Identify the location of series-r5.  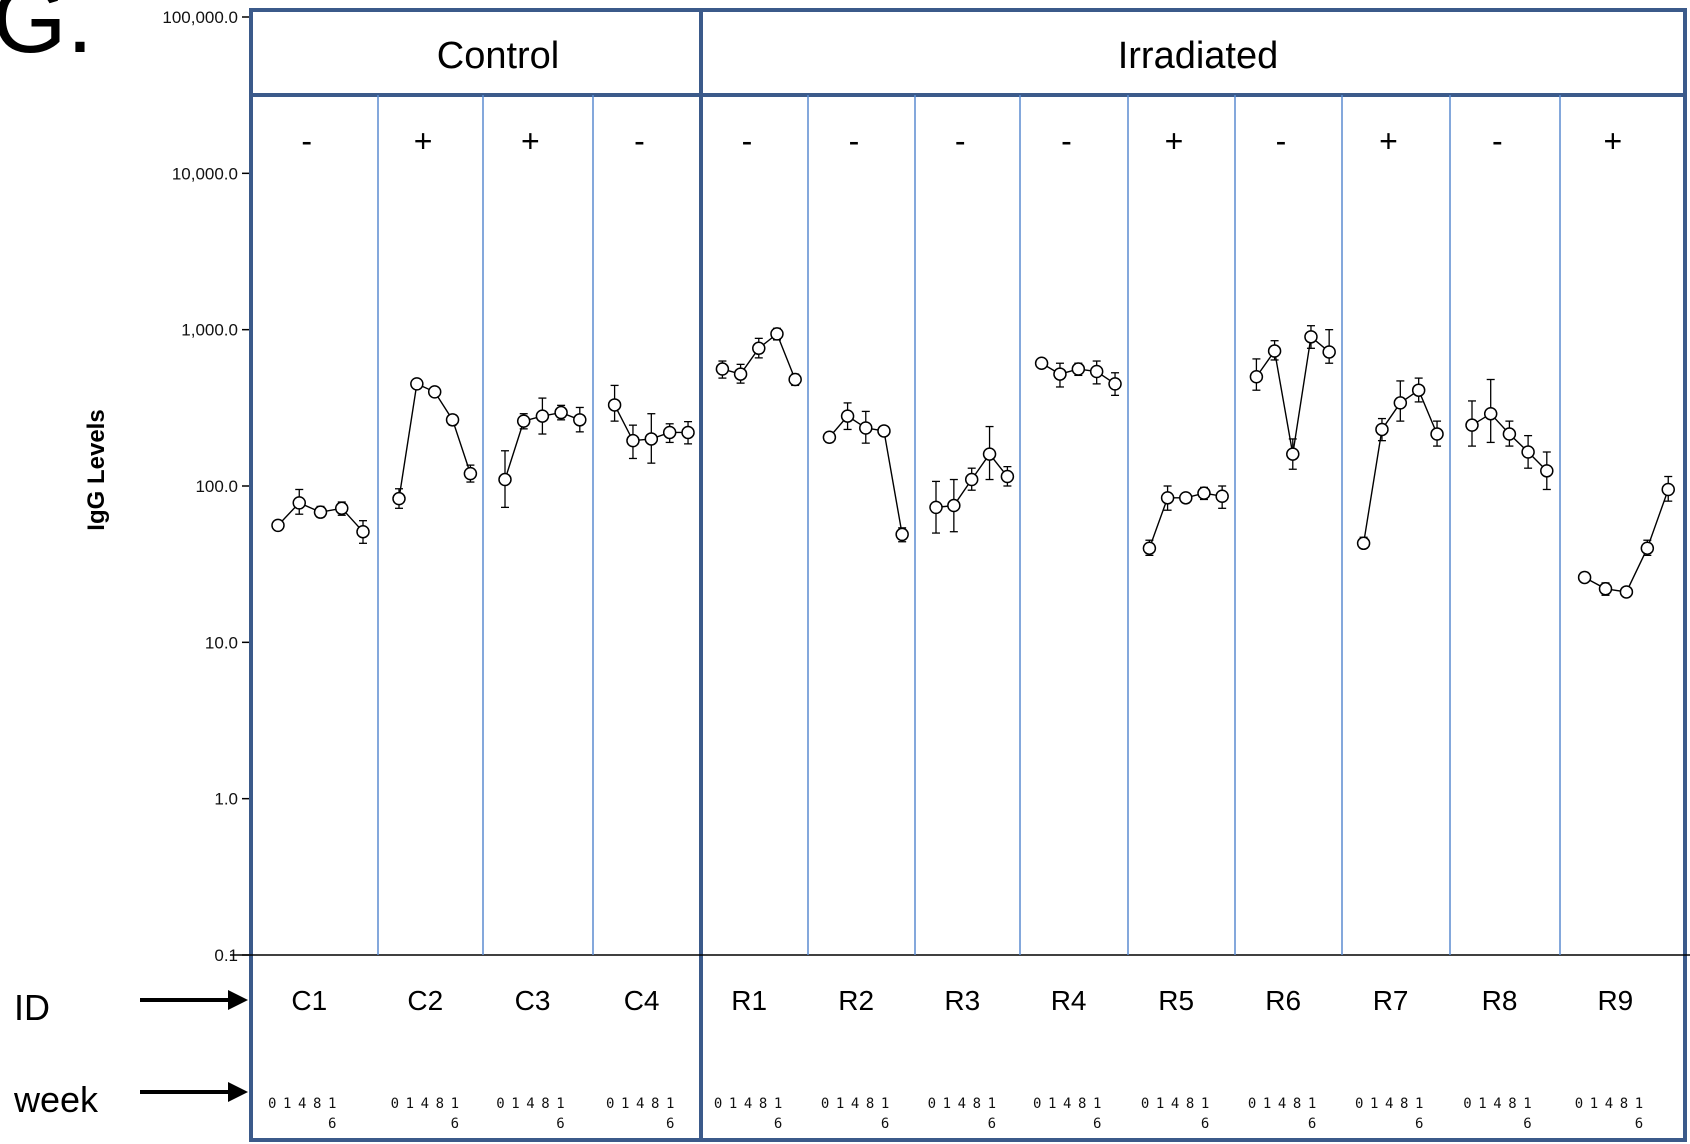
(1185, 521).